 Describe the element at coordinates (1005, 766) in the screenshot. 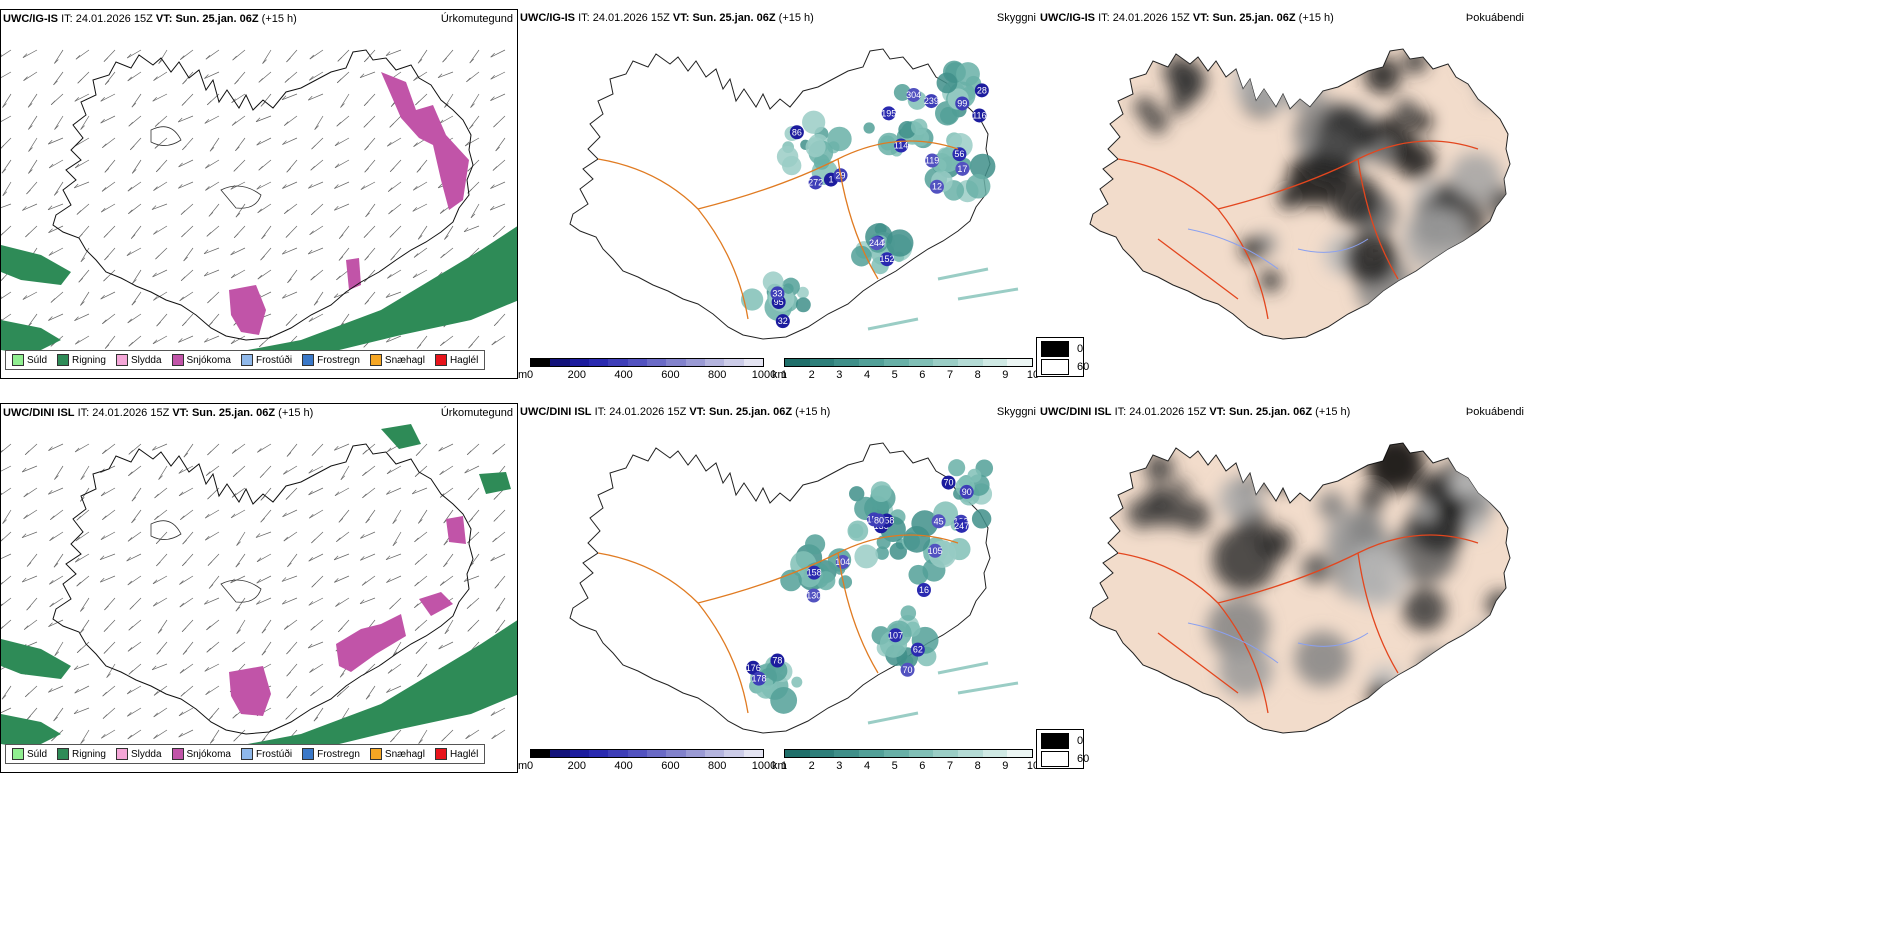

I see `colorbar-tick: 9` at that location.